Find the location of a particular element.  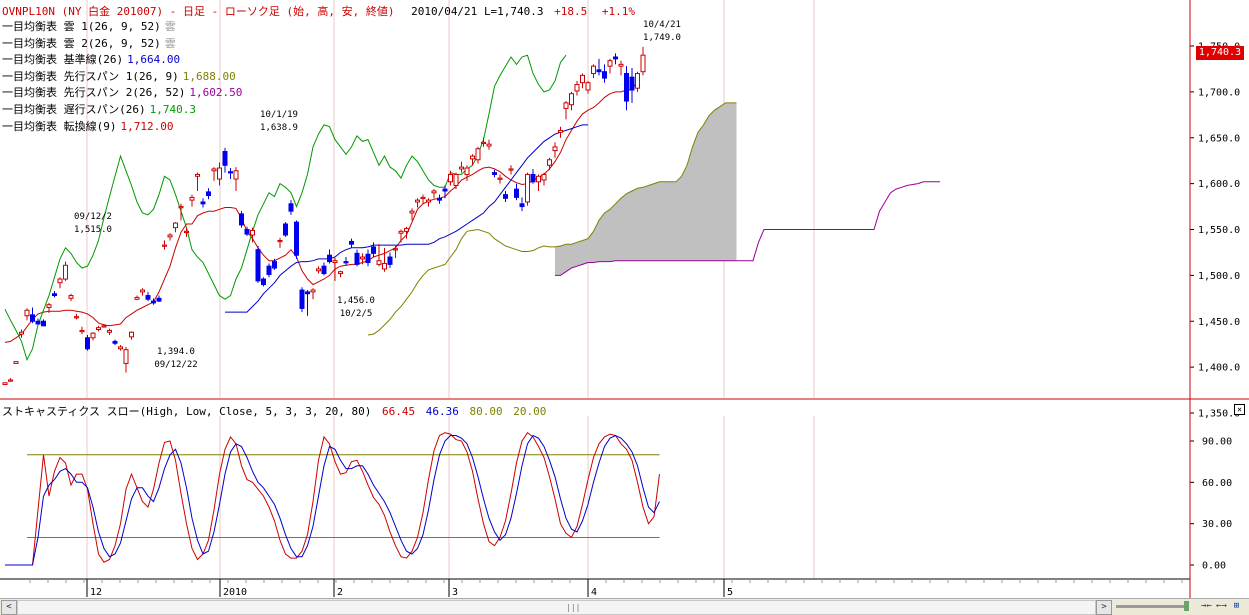

legend-value: 1,740.3 is located at coordinates (173, 109).